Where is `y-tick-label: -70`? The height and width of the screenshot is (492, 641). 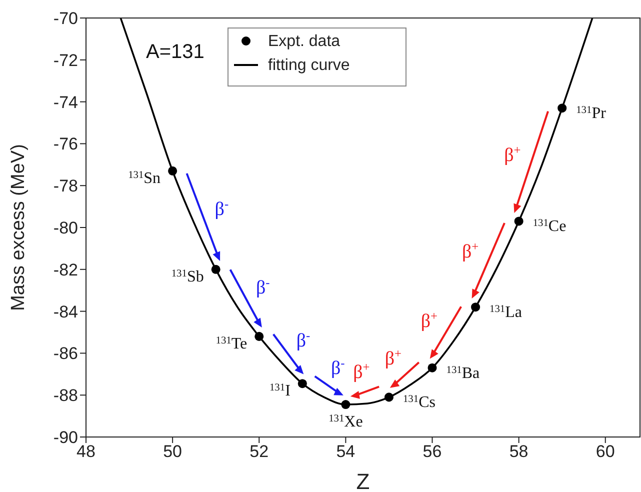
y-tick-label: -70 is located at coordinates (65, 18).